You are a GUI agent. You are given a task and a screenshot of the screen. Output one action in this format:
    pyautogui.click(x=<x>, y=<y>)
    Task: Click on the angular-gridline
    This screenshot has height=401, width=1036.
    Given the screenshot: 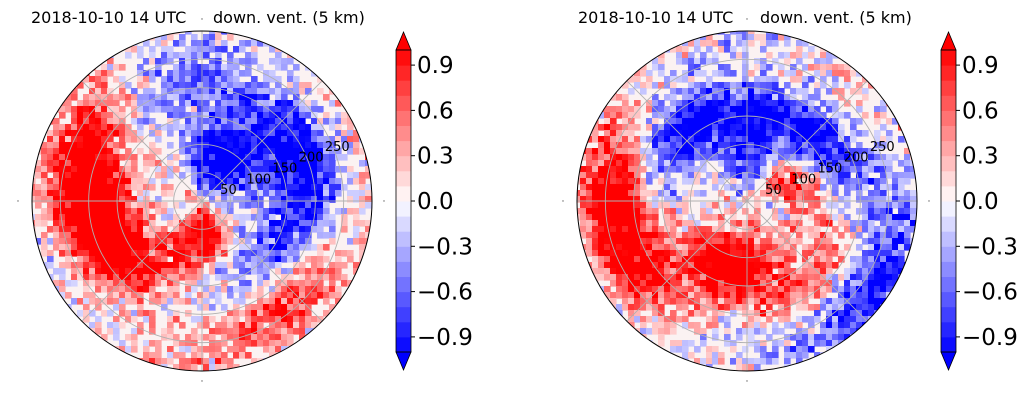 What is the action you would take?
    pyautogui.click(x=807, y=141)
    